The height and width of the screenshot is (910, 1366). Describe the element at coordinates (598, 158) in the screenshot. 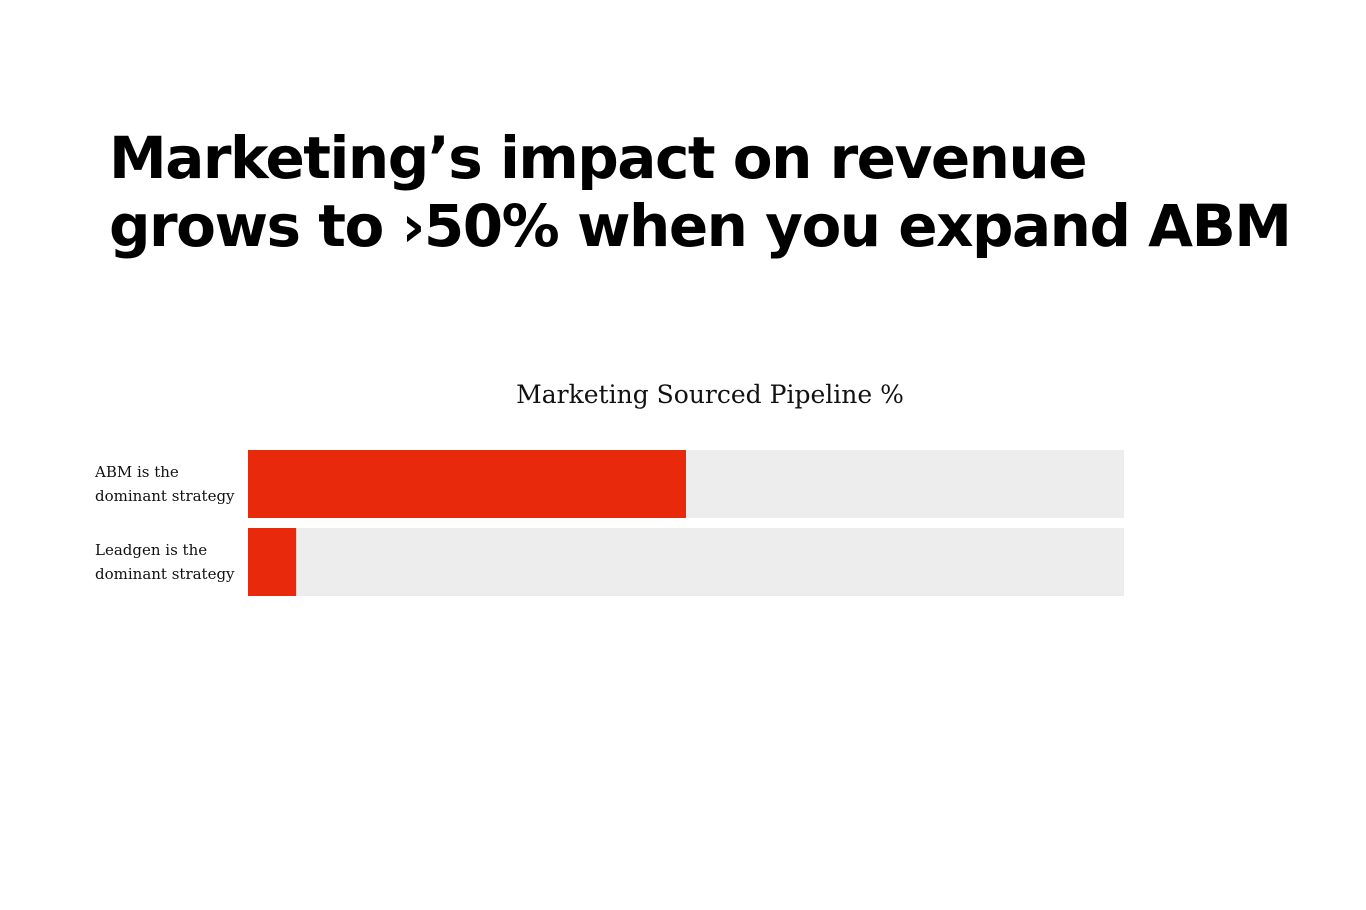

I see `headline-line-1: Marketing’s impact on revenue` at that location.